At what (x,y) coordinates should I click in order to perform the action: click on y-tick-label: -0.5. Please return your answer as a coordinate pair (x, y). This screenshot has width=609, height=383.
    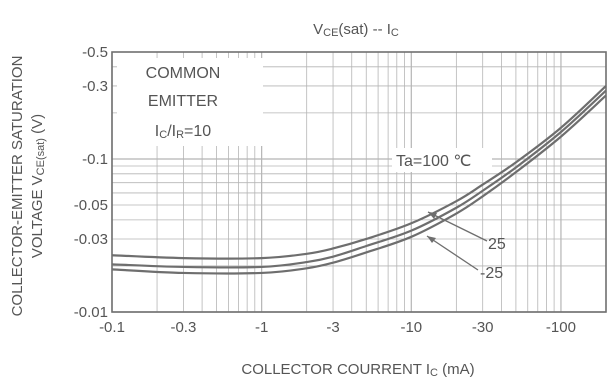
    Looking at the image, I should click on (95, 52).